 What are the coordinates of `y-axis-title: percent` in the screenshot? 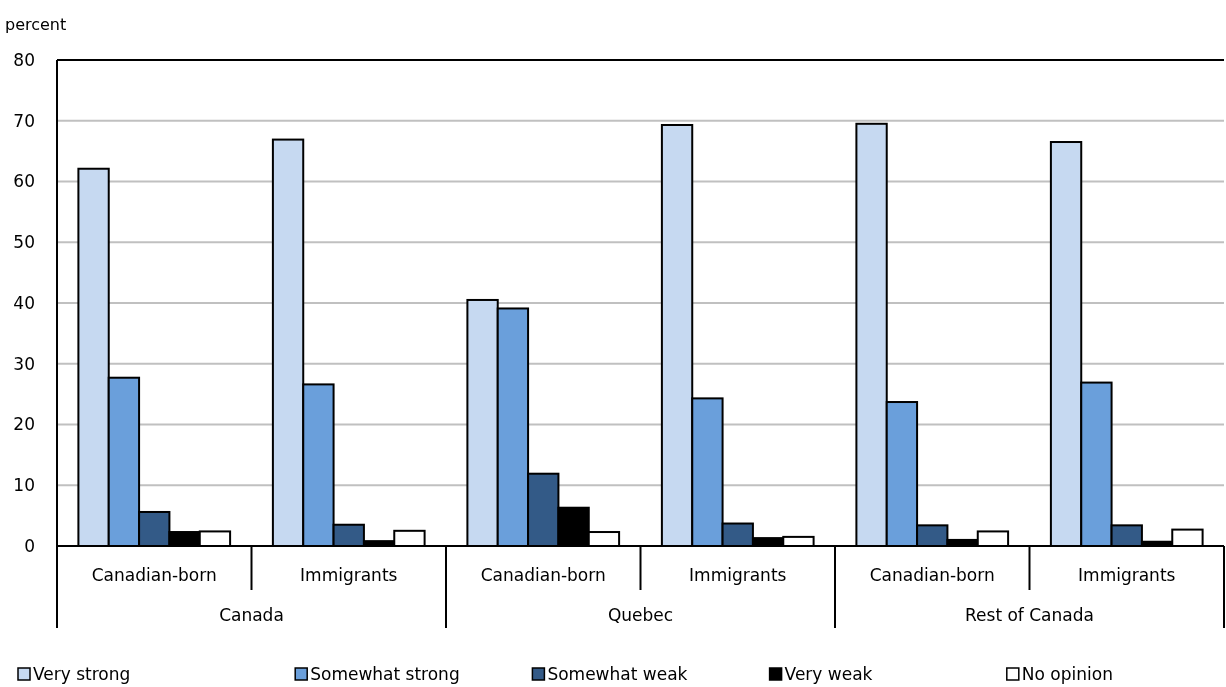 It's located at (36, 24).